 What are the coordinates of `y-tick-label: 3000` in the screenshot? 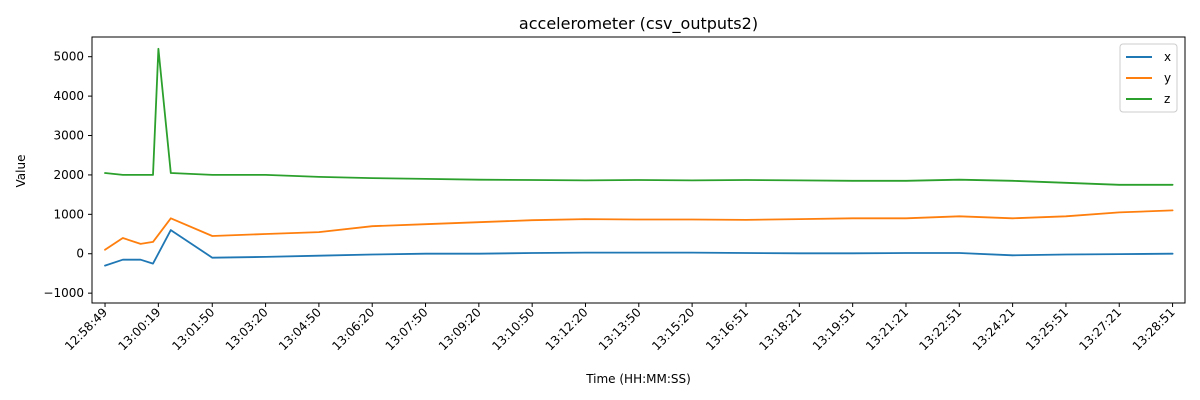 It's located at (68, 136).